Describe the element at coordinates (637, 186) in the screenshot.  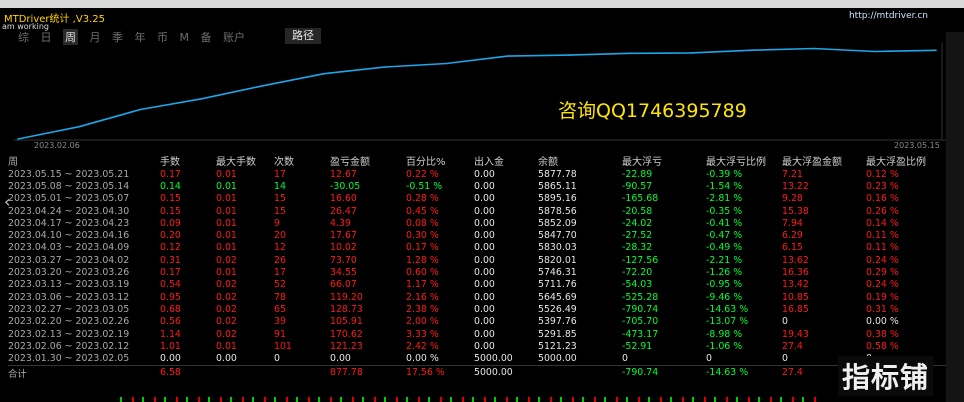
I see `table-cell: -90.57` at that location.